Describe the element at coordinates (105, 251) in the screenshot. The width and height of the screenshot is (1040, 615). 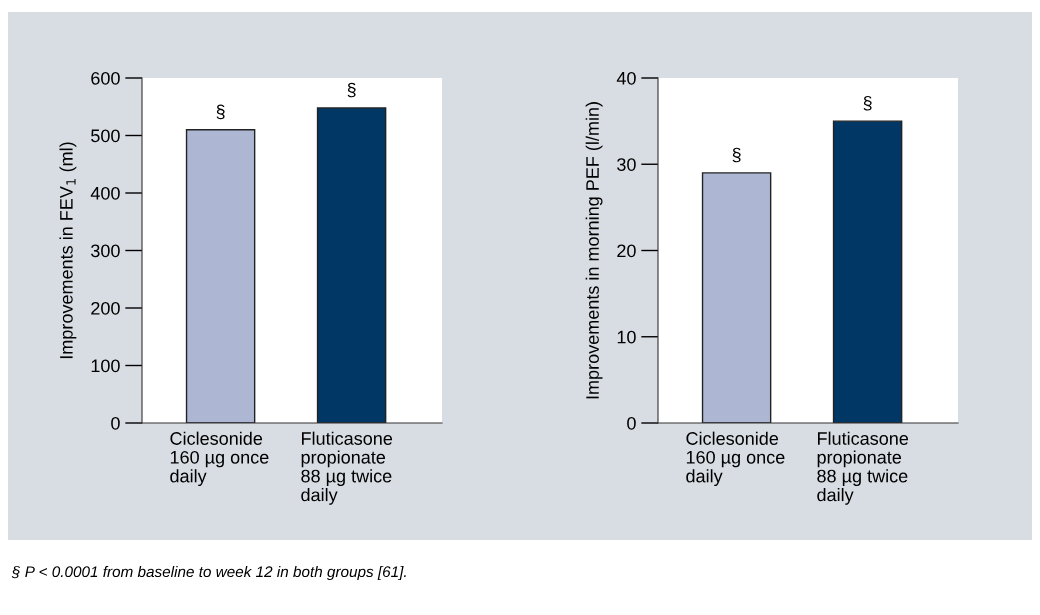
I see `y-tick-label: 300` at that location.